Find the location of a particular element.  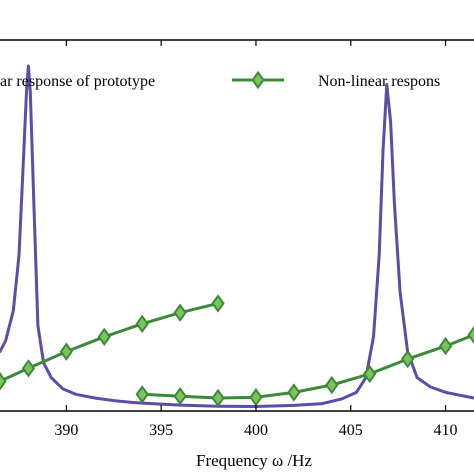

legend-item-2: Non-linear respons is located at coordinates (336, 80).